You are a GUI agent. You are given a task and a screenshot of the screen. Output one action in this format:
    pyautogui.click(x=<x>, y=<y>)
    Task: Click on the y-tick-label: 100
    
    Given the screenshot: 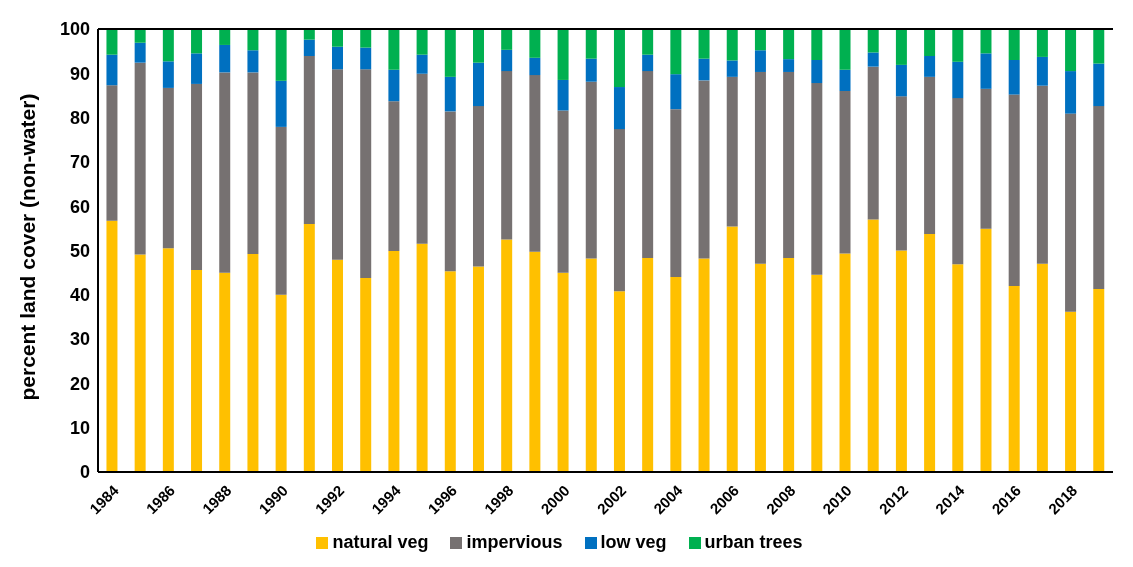 What is the action you would take?
    pyautogui.click(x=74, y=29)
    